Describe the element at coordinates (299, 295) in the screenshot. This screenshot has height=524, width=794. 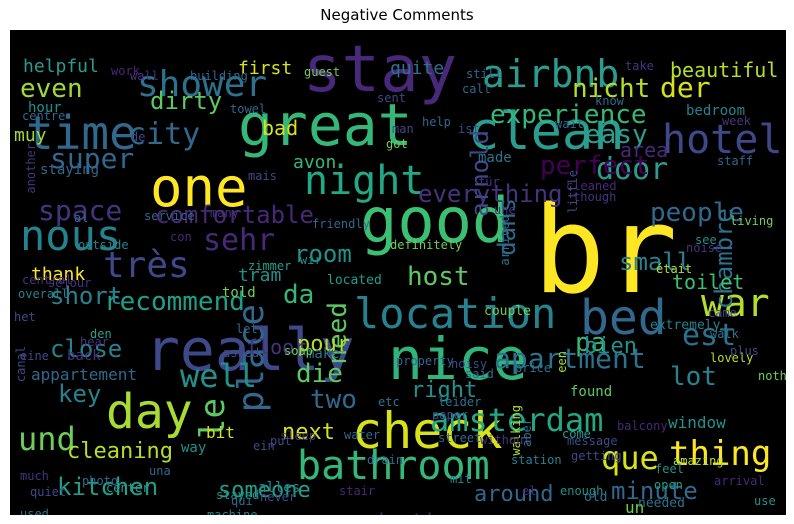
I see `word-53: da` at that location.